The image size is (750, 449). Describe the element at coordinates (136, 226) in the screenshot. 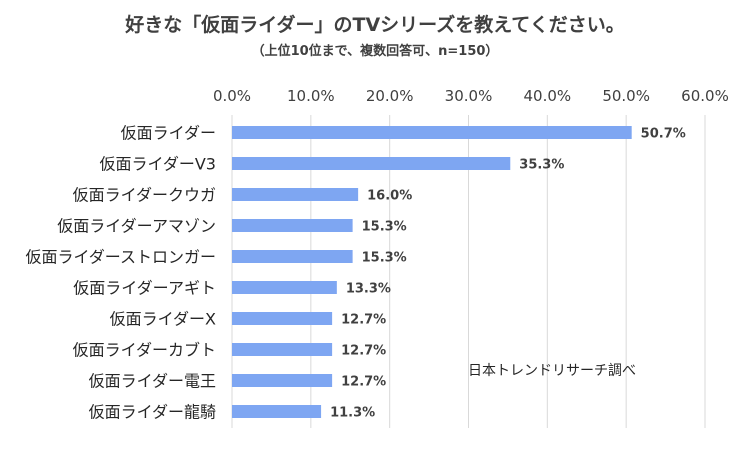

I see `category-label: 仮面ライダーアマゾン` at that location.